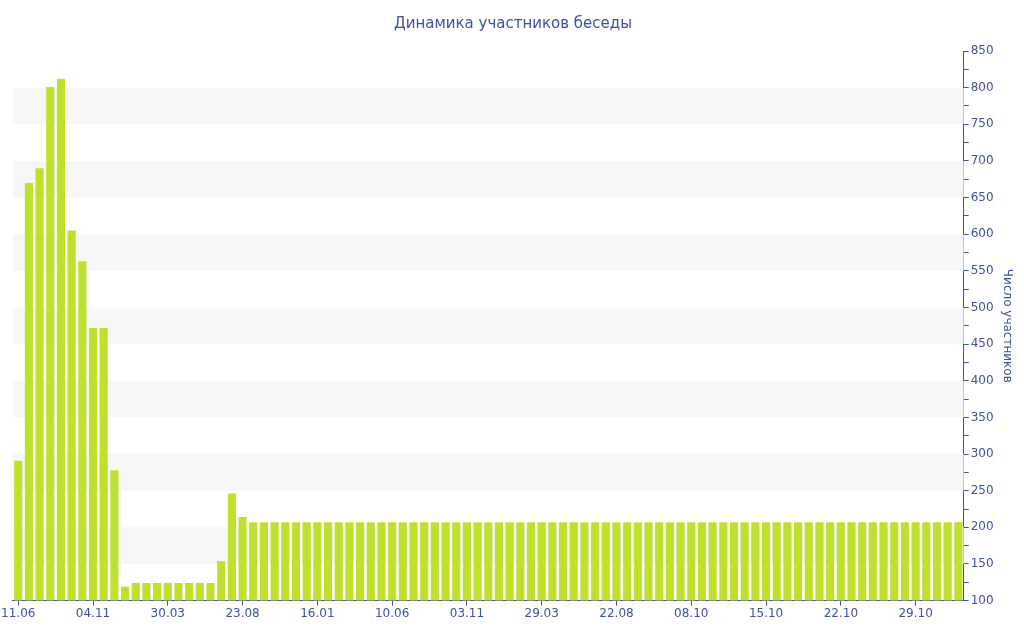 This screenshot has width=1024, height=640. I want to click on x-tick-label: 15.10, so click(766, 612).